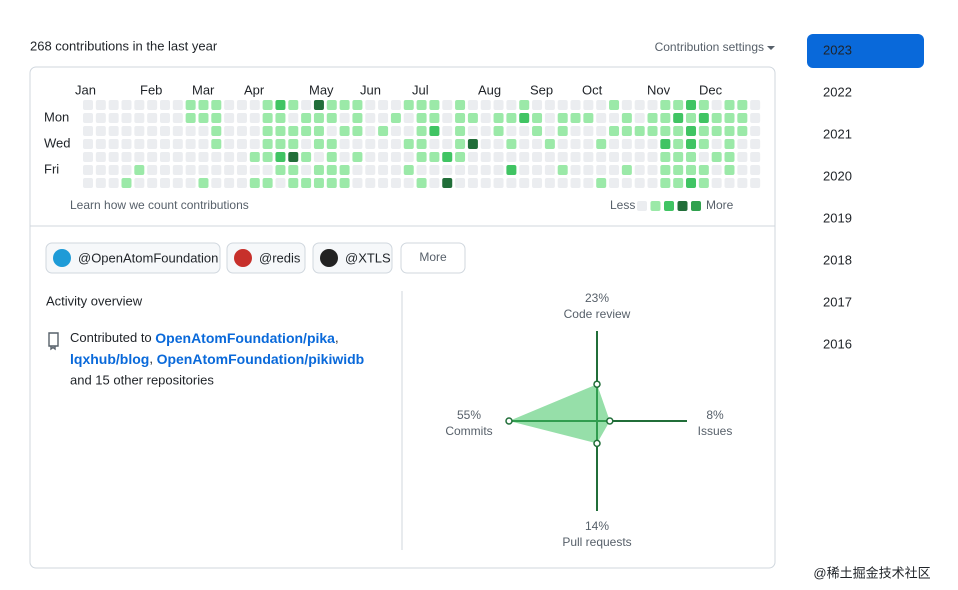 This screenshot has width=958, height=590. What do you see at coordinates (837, 343) in the screenshot?
I see `year-button: 2016` at bounding box center [837, 343].